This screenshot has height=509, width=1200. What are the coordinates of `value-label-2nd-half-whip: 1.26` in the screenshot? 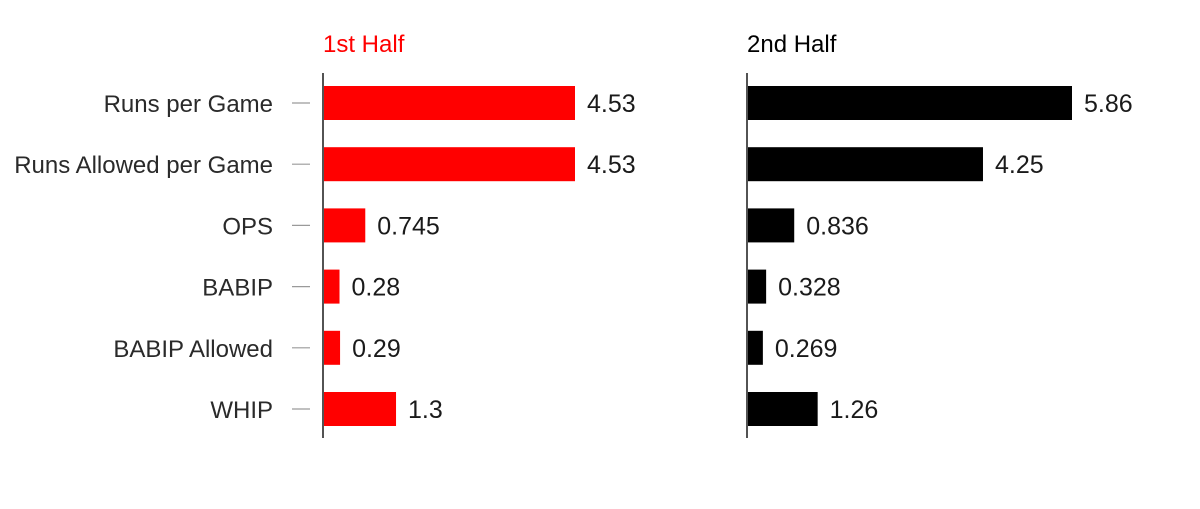 It's located at (854, 410).